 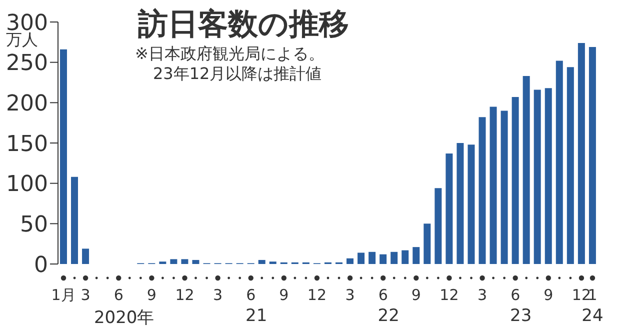 What do you see at coordinates (124, 318) in the screenshot?
I see `text: 2020年` at bounding box center [124, 318].